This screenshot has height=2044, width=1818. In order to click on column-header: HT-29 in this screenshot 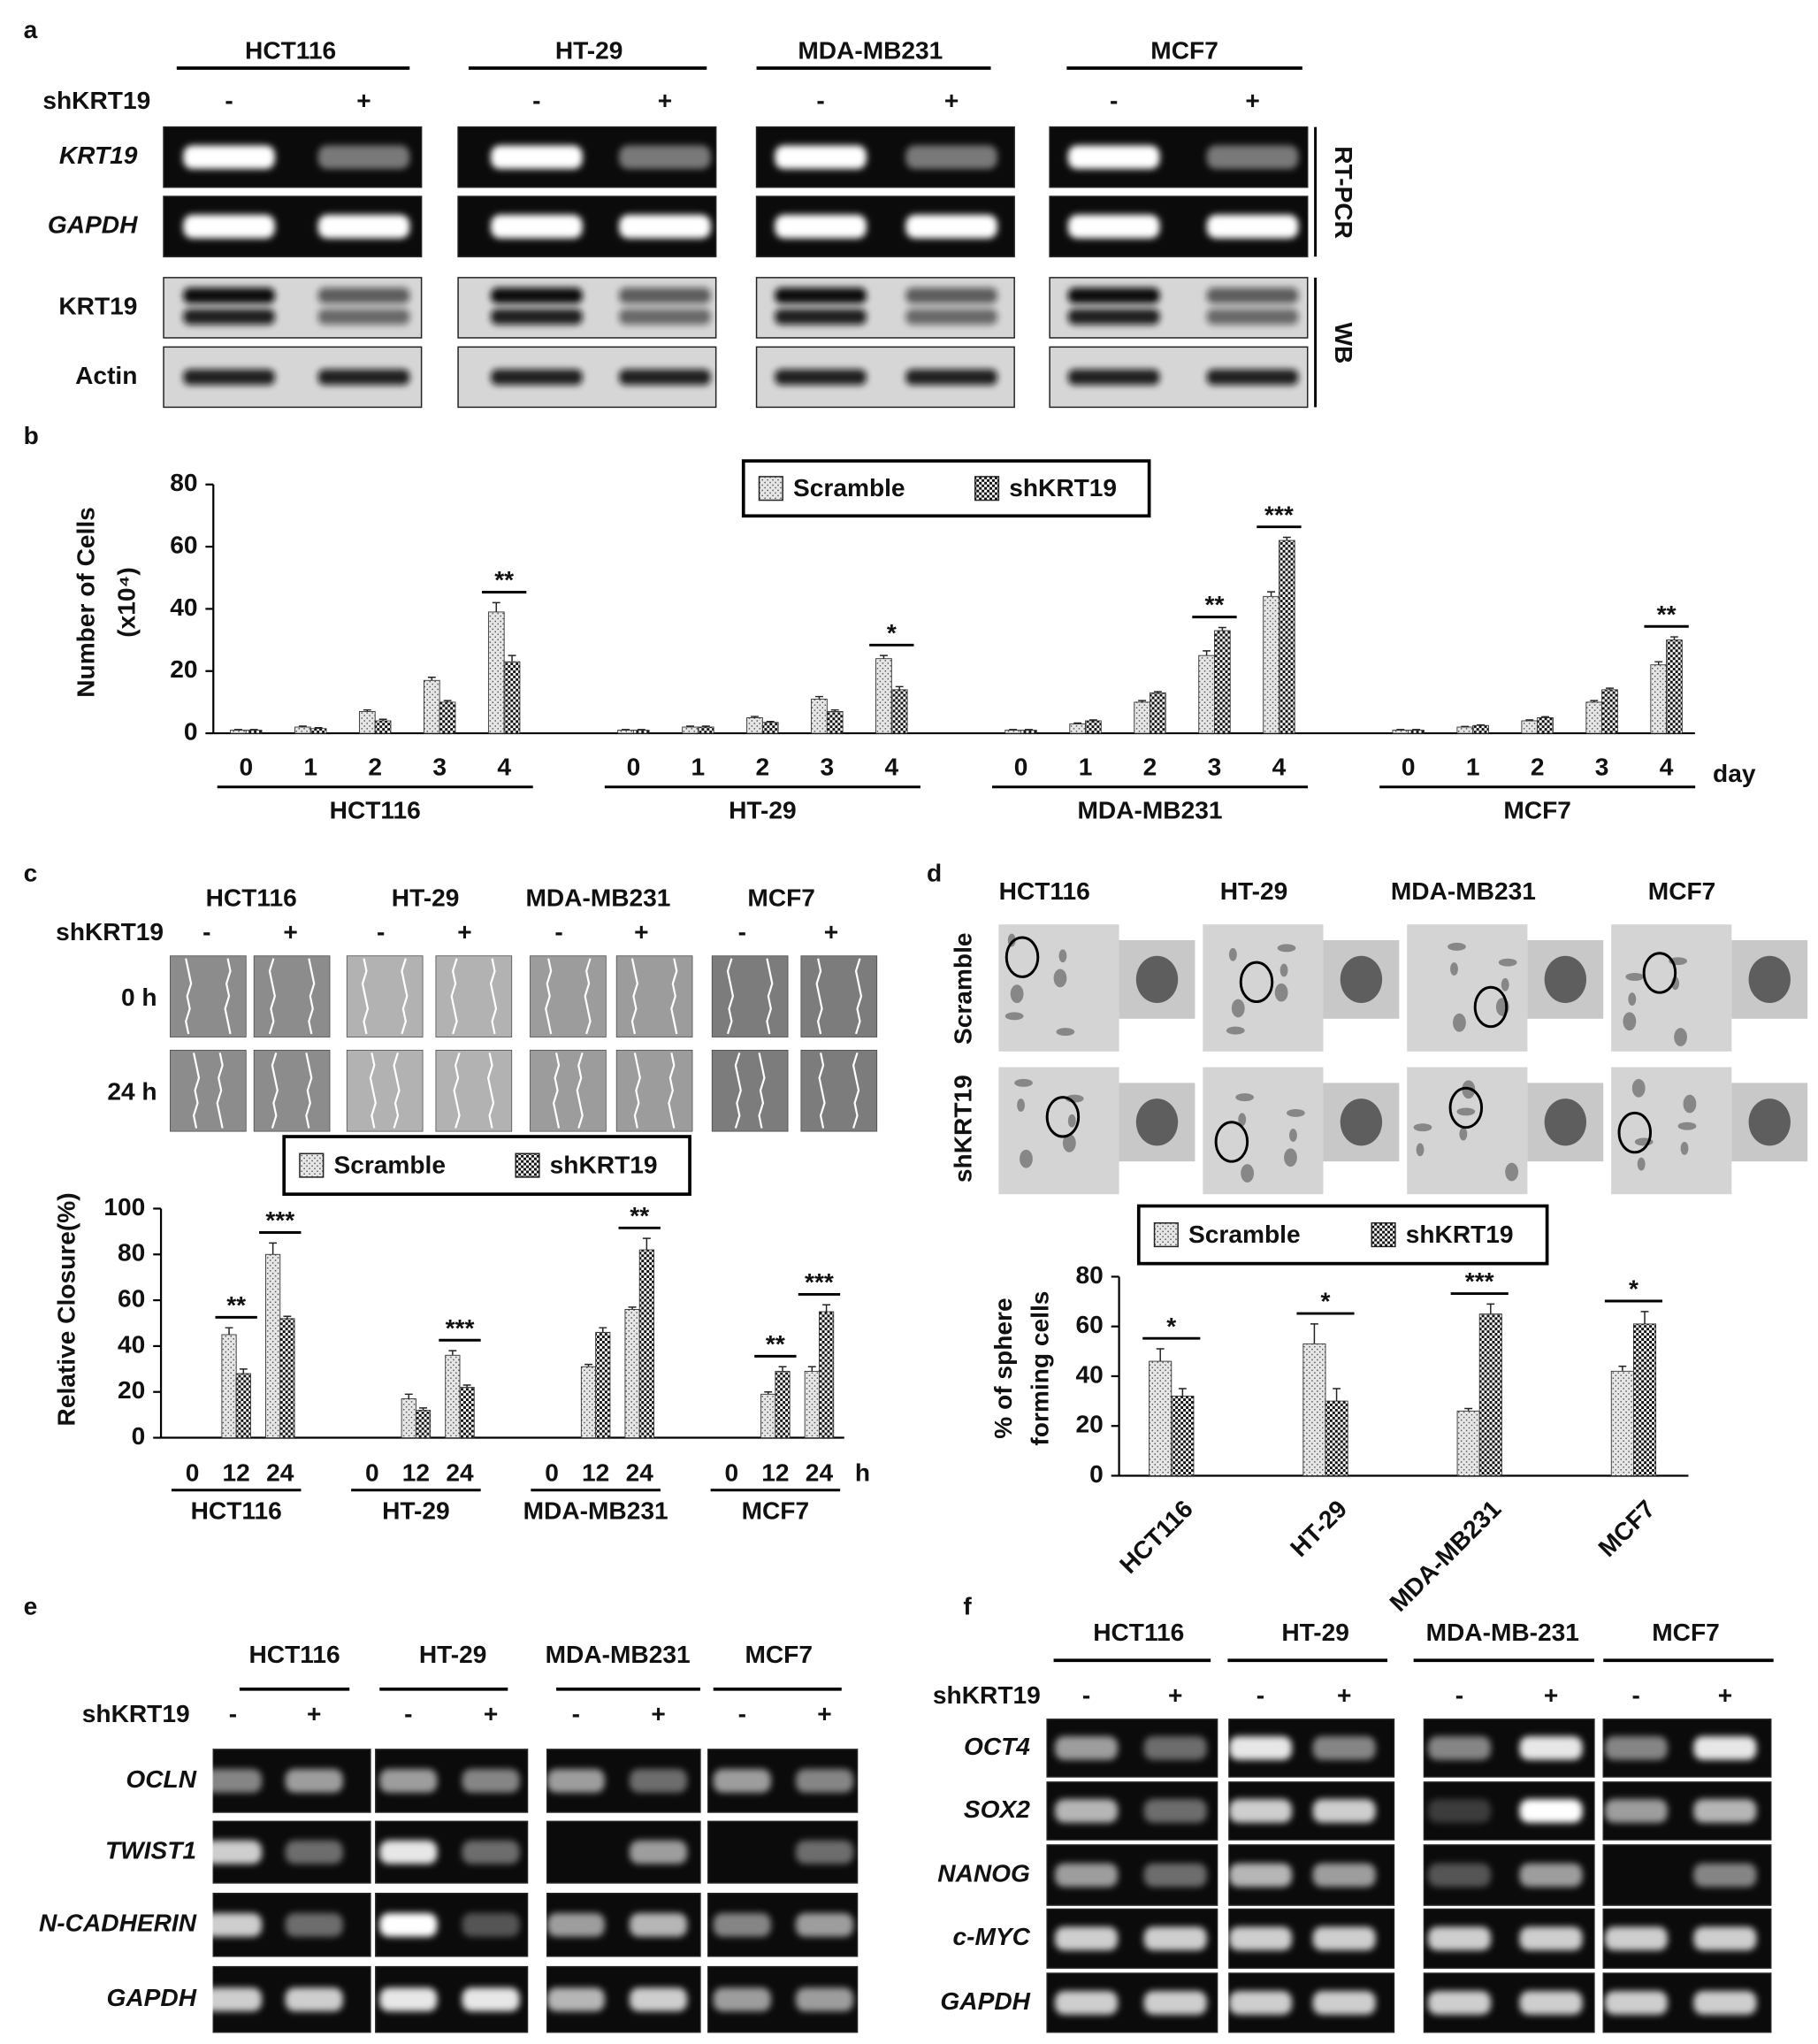, I will do `click(589, 51)`.